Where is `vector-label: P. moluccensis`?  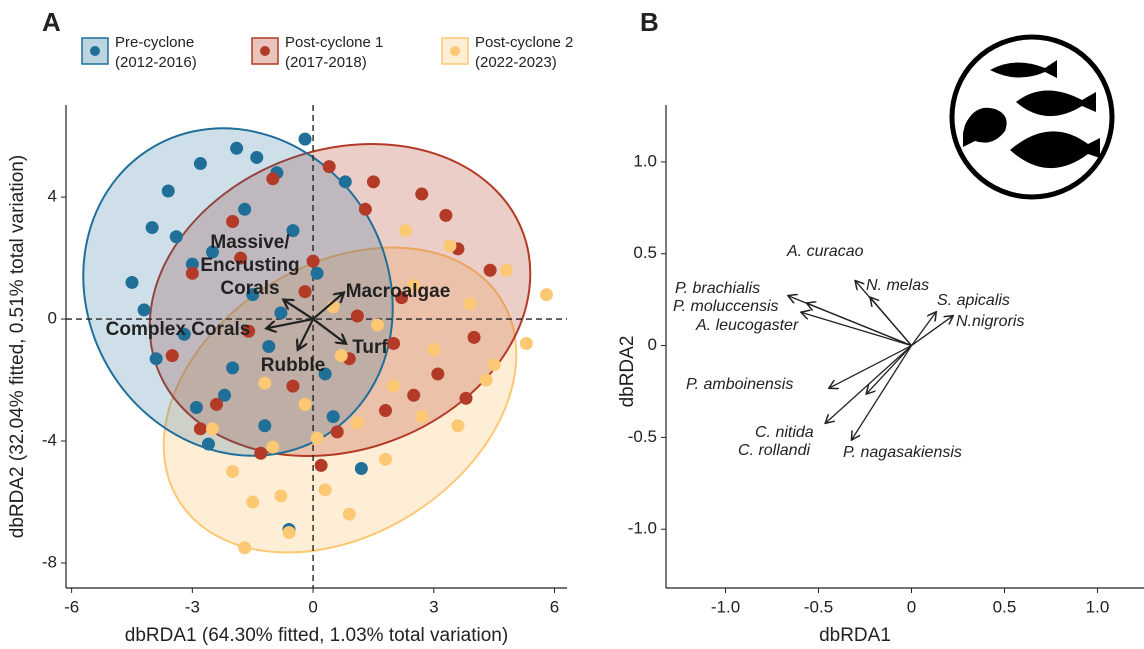
vector-label: P. moluccensis is located at coordinates (726, 306).